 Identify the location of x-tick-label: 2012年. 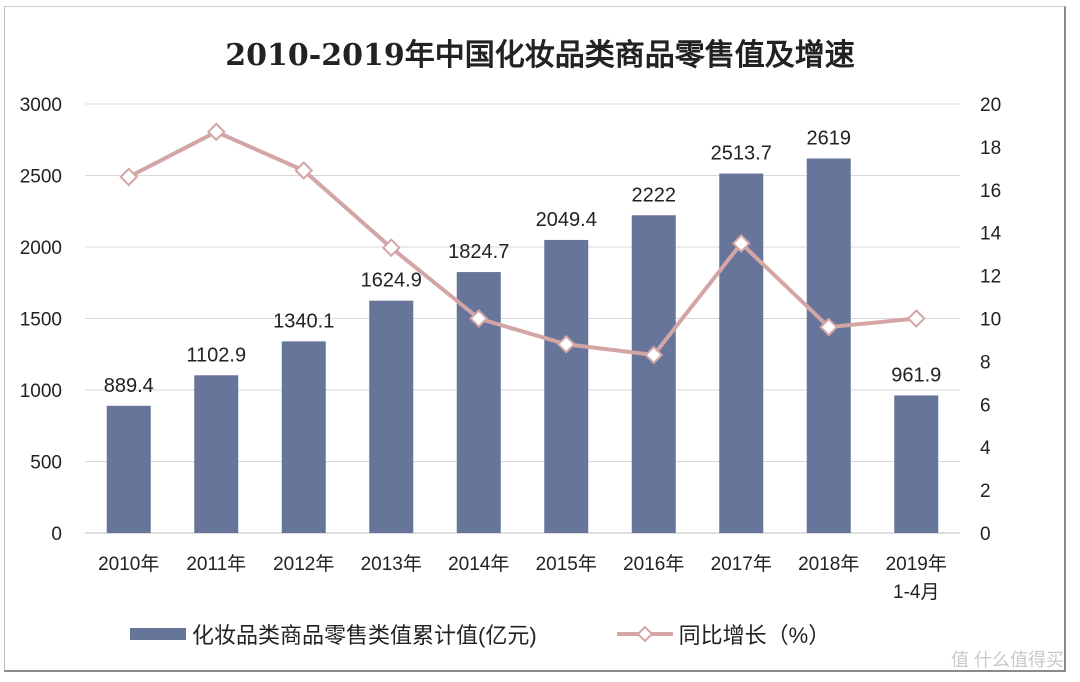
(303, 564).